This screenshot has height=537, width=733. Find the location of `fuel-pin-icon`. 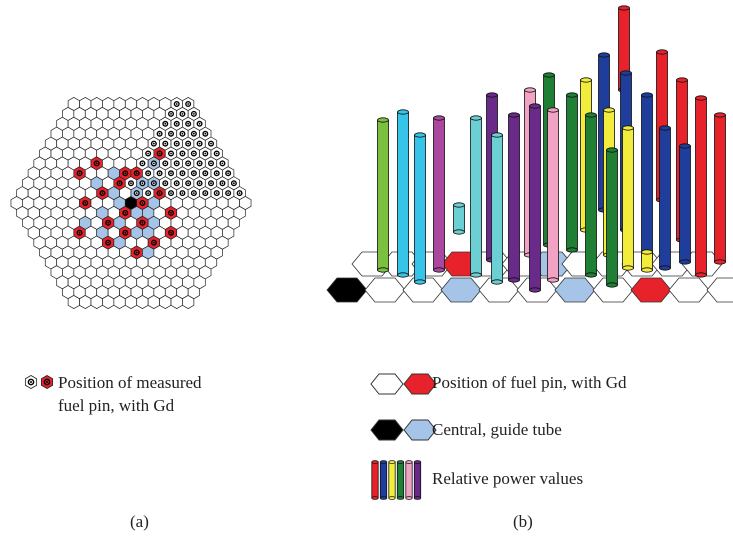

fuel-pin-icon is located at coordinates (387, 384).